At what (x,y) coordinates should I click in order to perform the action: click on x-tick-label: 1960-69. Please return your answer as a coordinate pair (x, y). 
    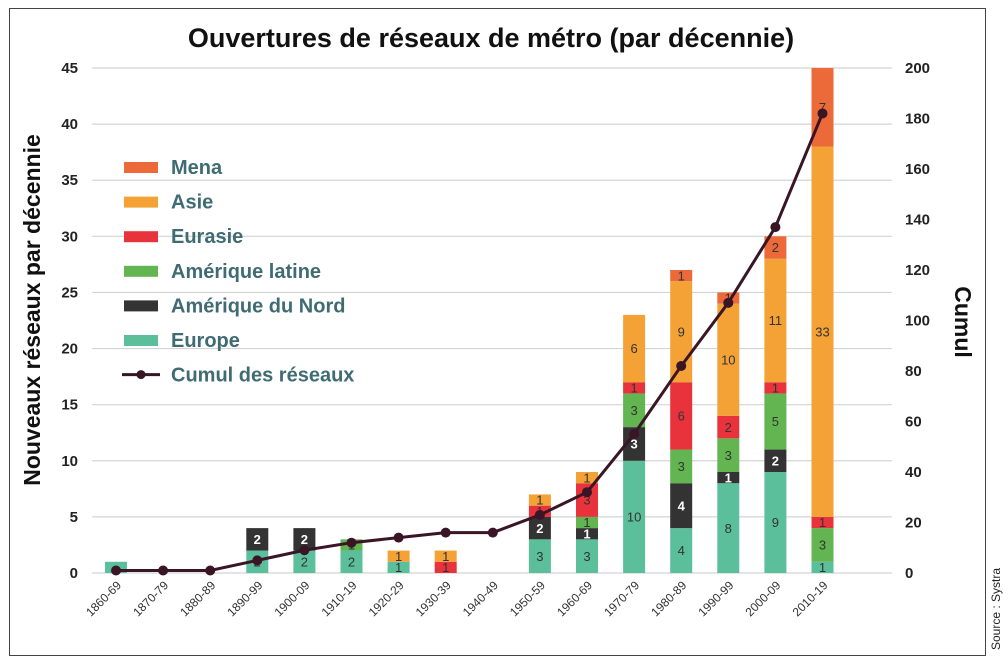
    Looking at the image, I should click on (574, 598).